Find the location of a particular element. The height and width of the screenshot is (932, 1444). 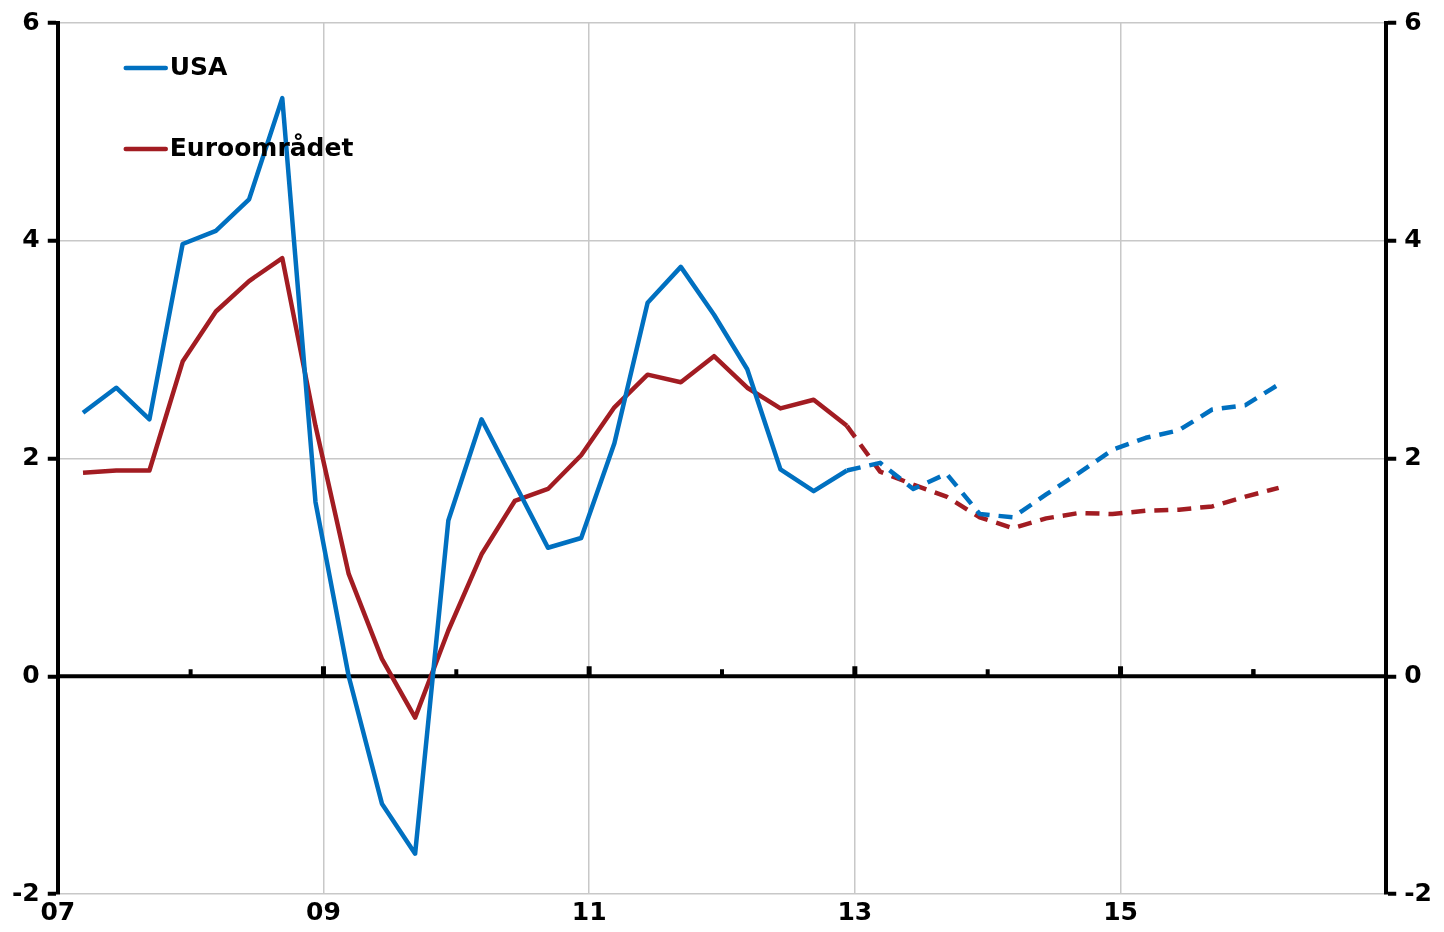

legend-label: USA is located at coordinates (199, 66).